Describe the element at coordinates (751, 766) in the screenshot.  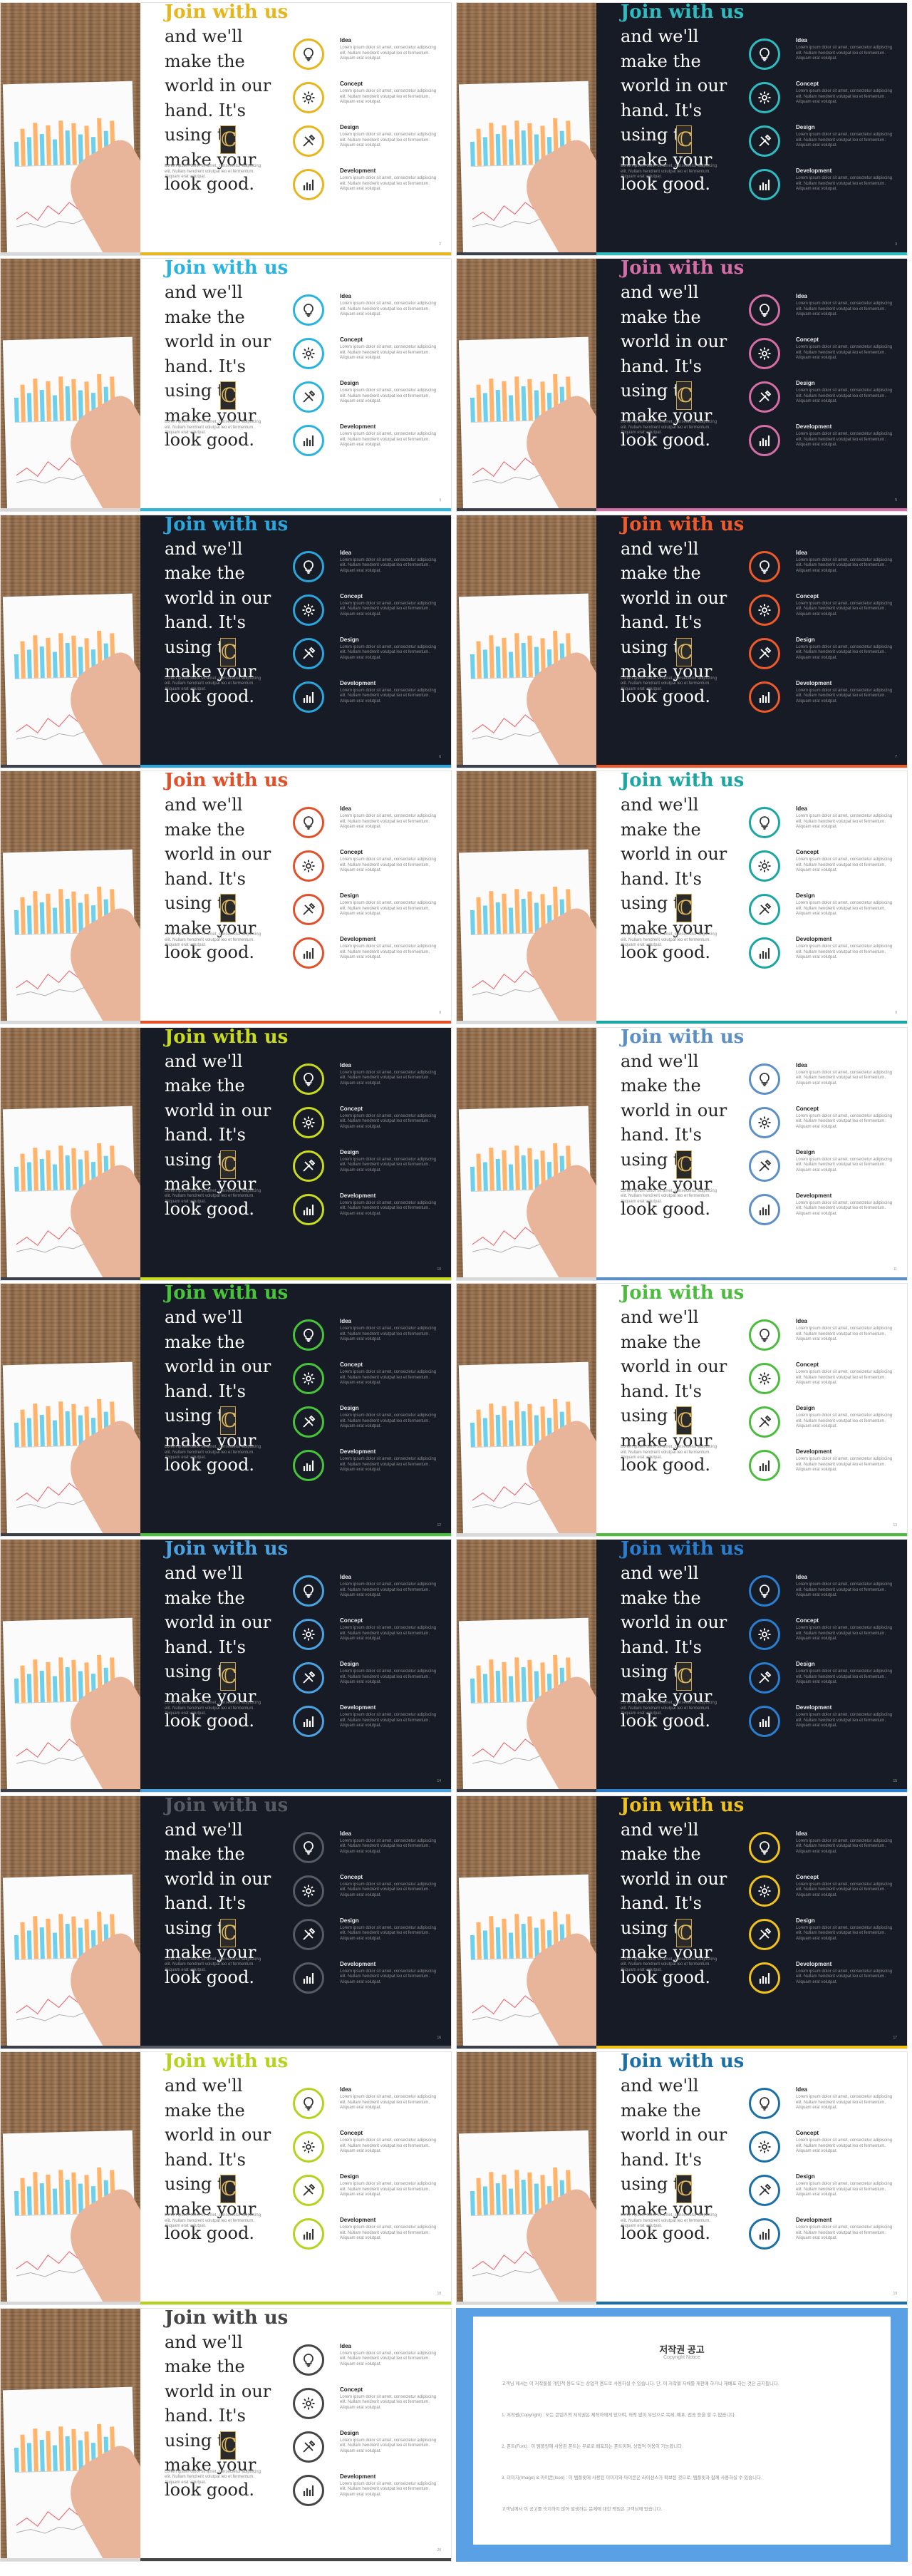
I see `accent-bar` at that location.